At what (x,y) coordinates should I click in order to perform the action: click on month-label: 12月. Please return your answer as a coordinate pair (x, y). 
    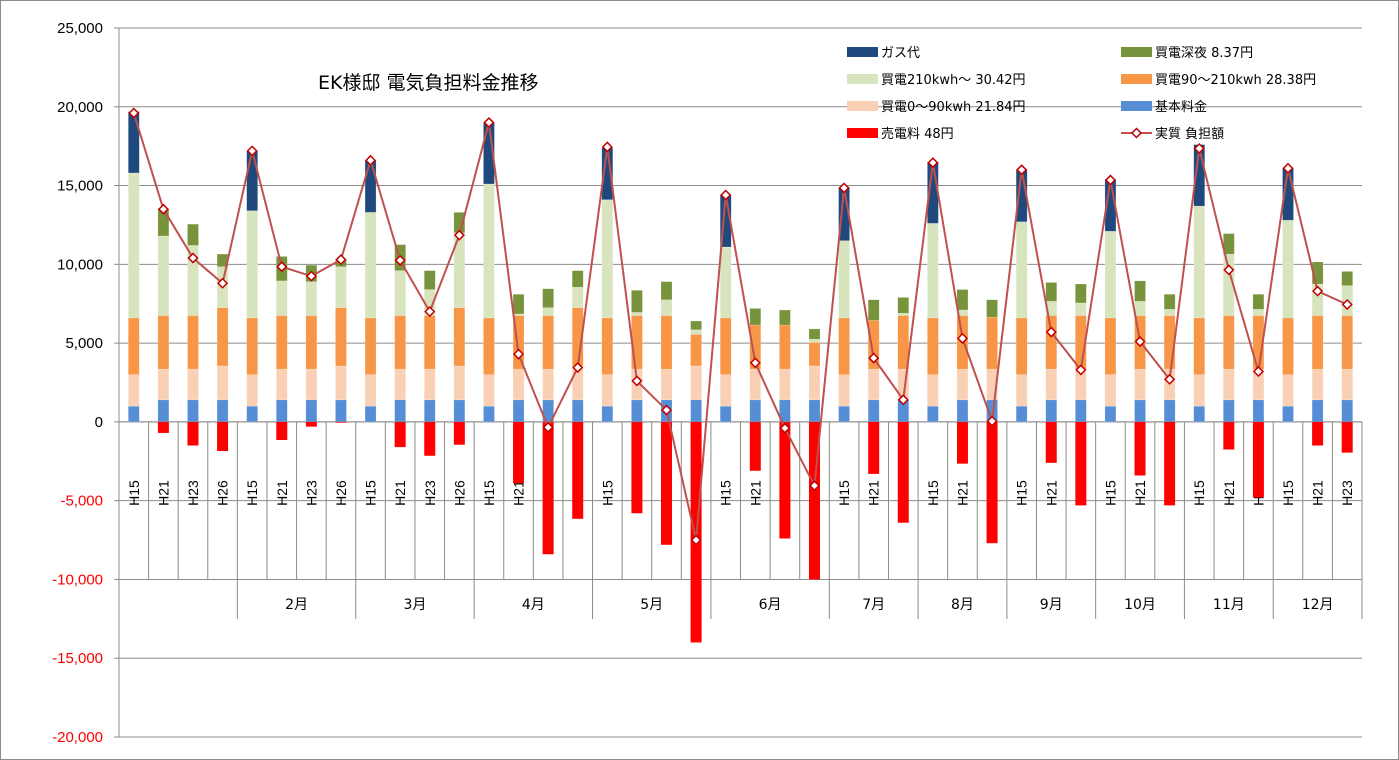
    Looking at the image, I should click on (1318, 605).